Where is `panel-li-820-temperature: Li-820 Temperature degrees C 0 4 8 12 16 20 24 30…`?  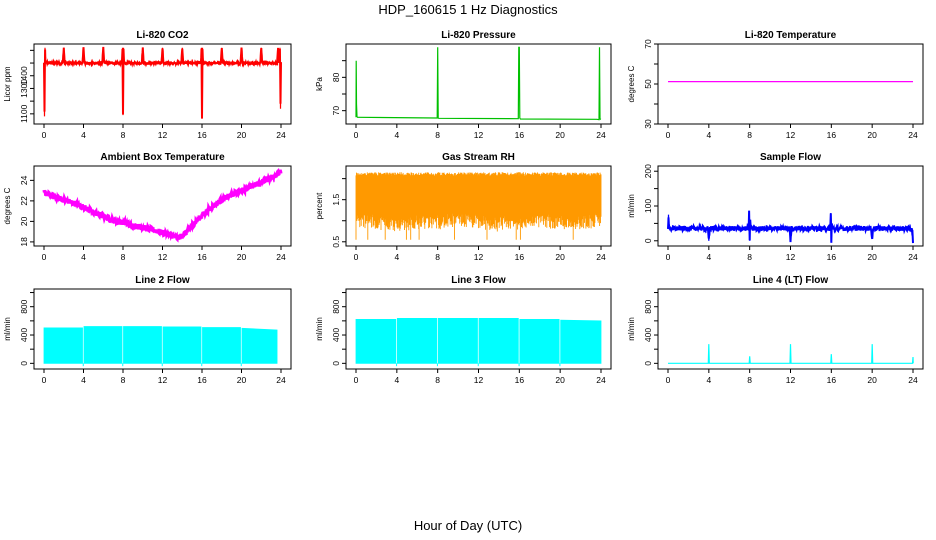 panel-li-820-temperature: Li-820 Temperature degrees C 0 4 8 12 16 20 24 30… is located at coordinates (775, 85).